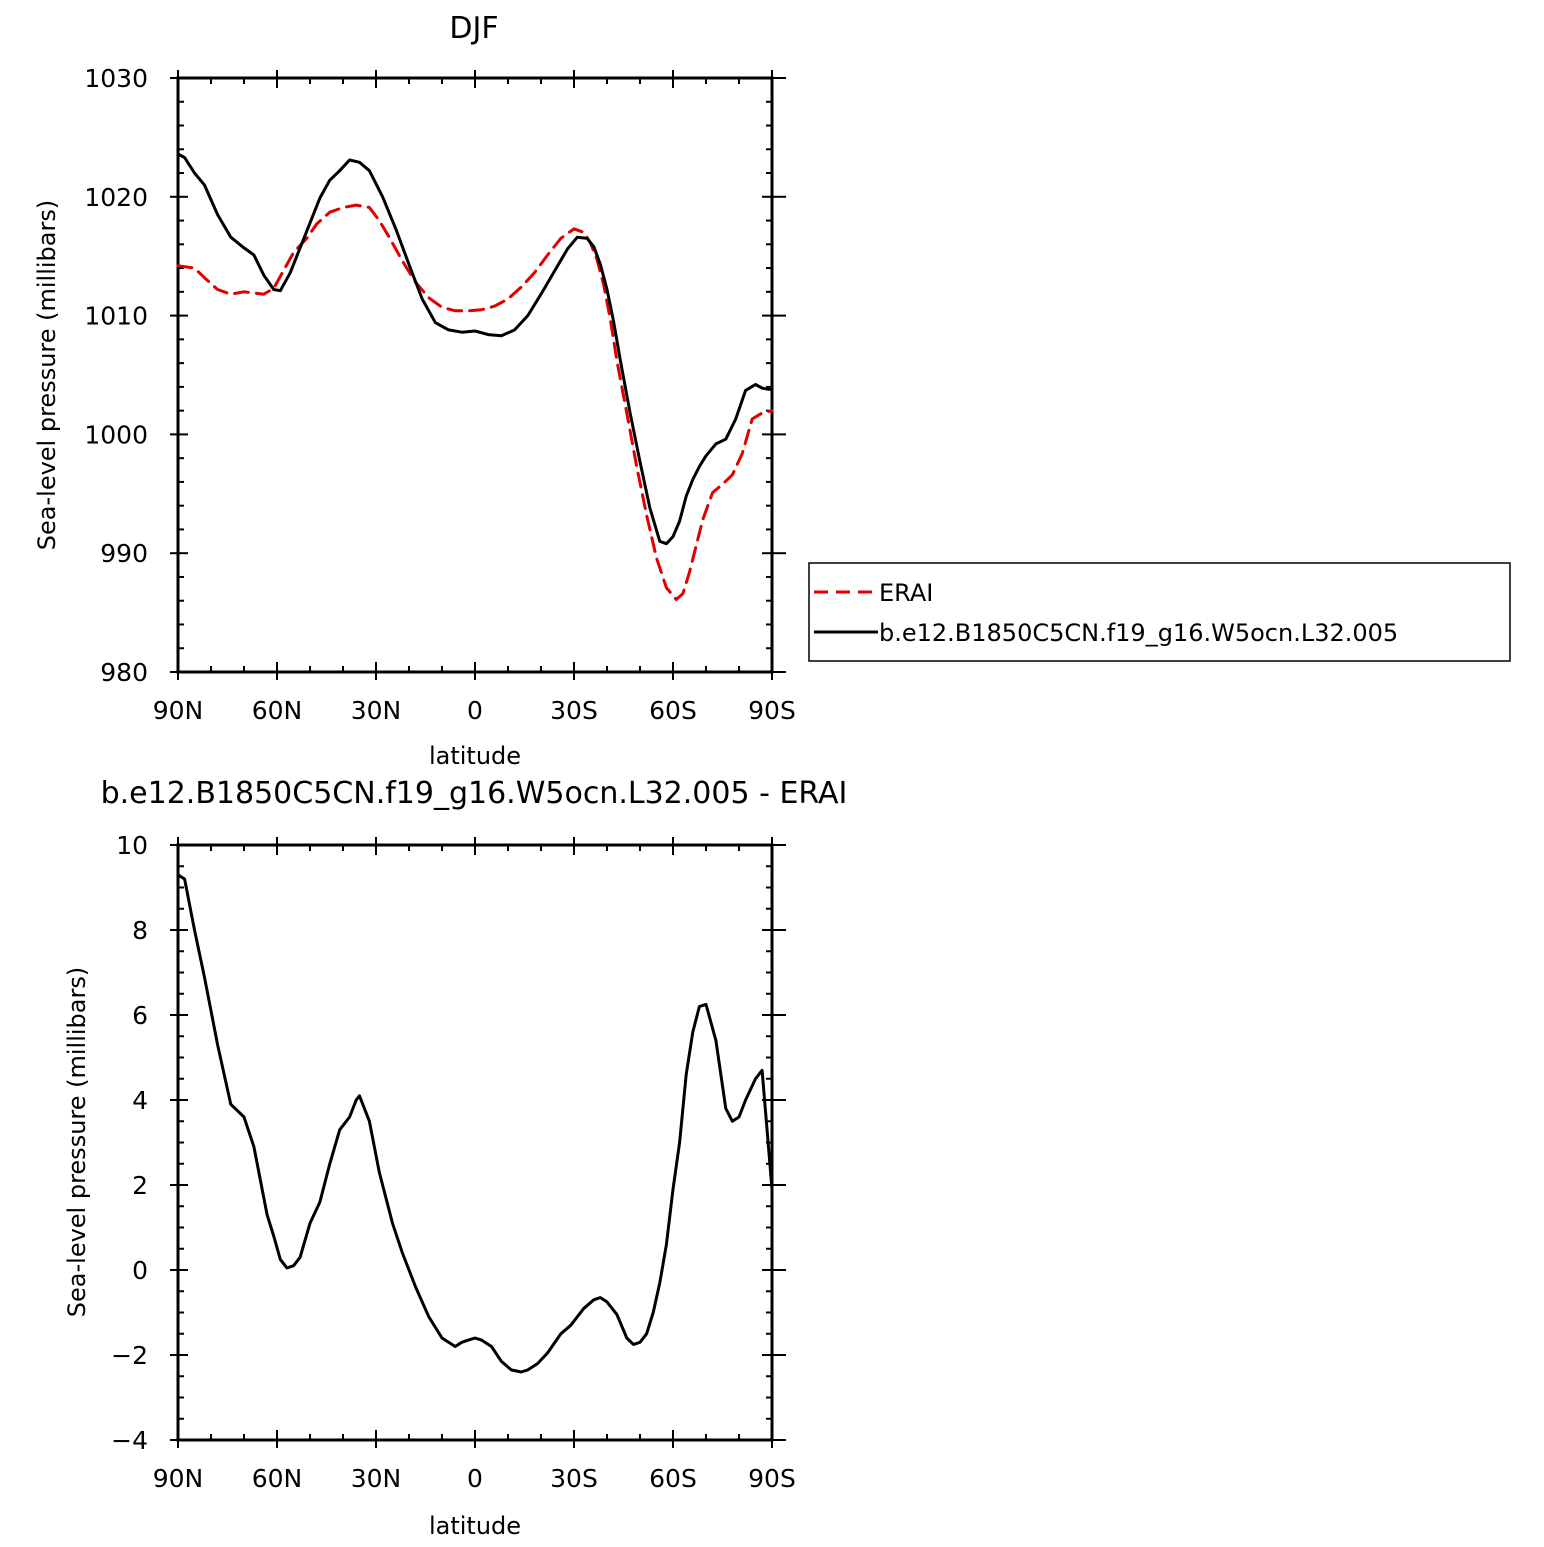 Image resolution: width=1544 pixels, height=1547 pixels. I want to click on y-tick-label: 1030, so click(116, 78).